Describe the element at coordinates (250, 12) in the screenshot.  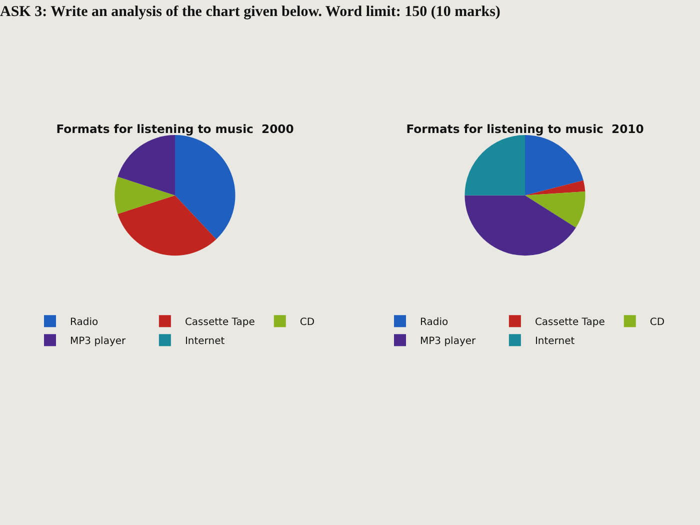
I see `text: ASK 3: Write an analysis of the chart given below. Word limit: 150 (10 marks)` at that location.